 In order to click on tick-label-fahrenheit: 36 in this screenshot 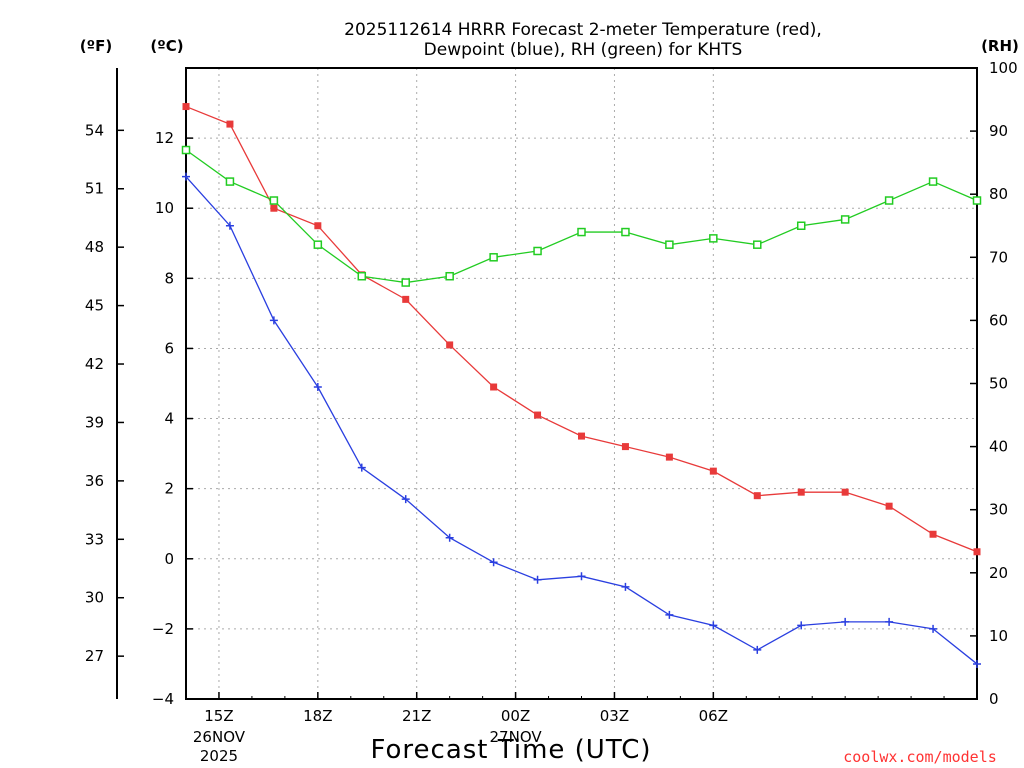, I will do `click(94, 481)`.